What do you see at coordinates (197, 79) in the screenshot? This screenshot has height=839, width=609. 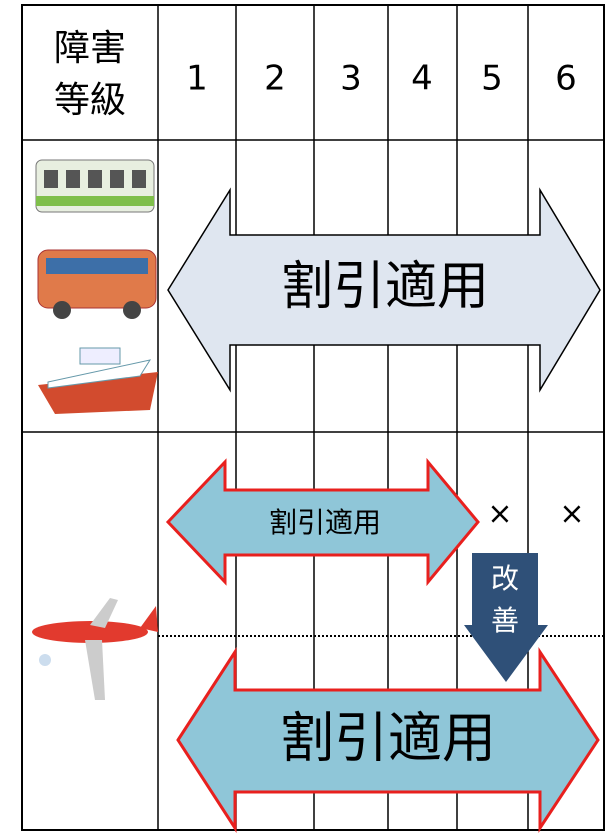 I see `grade: 1` at bounding box center [197, 79].